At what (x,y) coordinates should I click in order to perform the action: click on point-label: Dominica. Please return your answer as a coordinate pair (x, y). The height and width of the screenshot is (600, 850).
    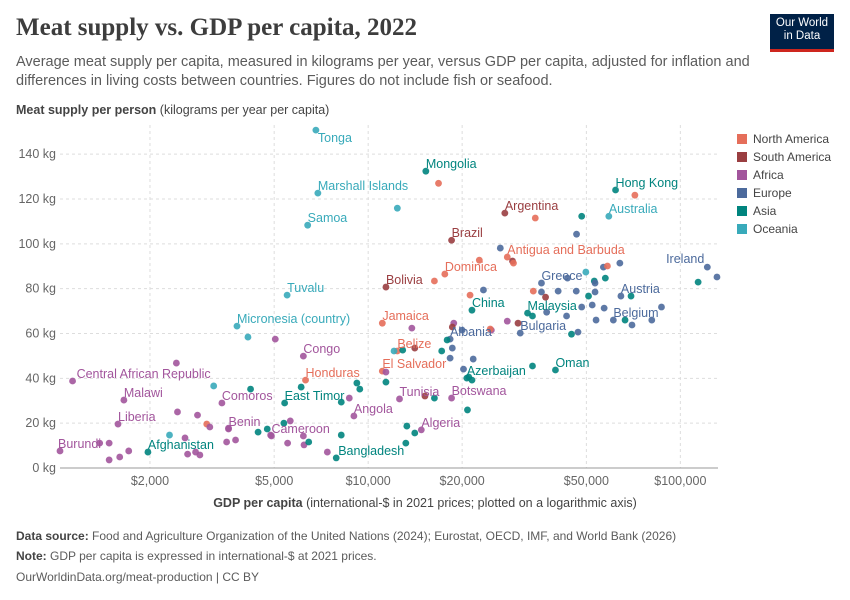
    Looking at the image, I should click on (471, 267).